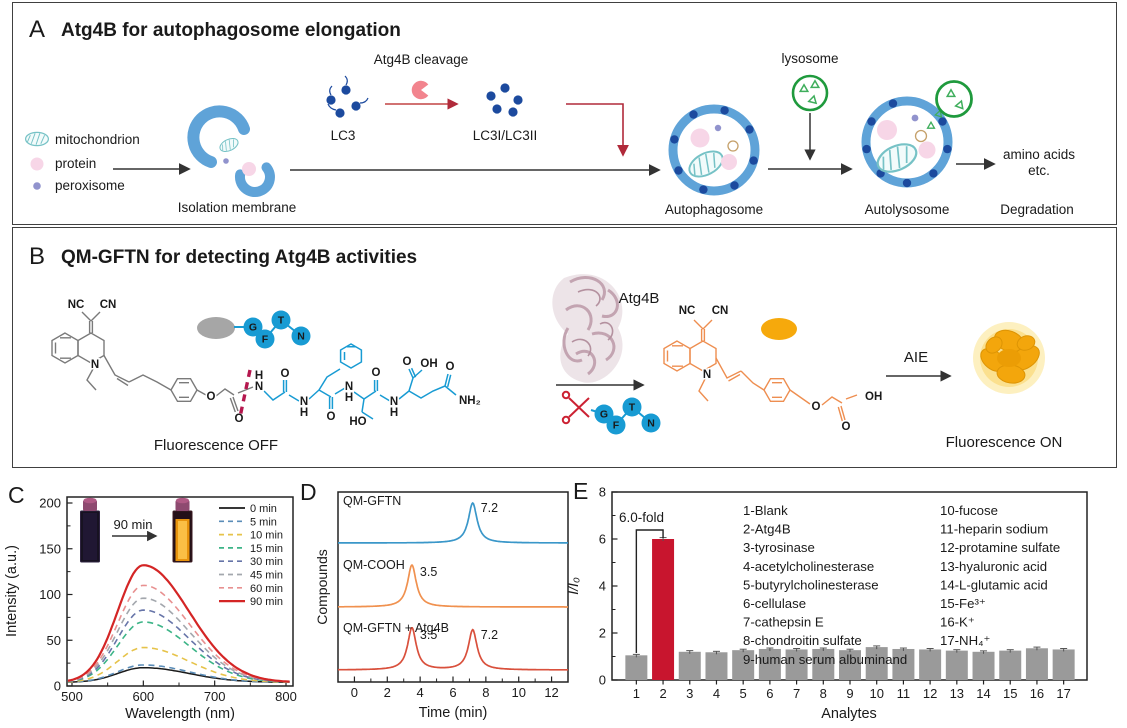 This screenshot has height=728, width=1127. I want to click on autophagosome, so click(714, 150).